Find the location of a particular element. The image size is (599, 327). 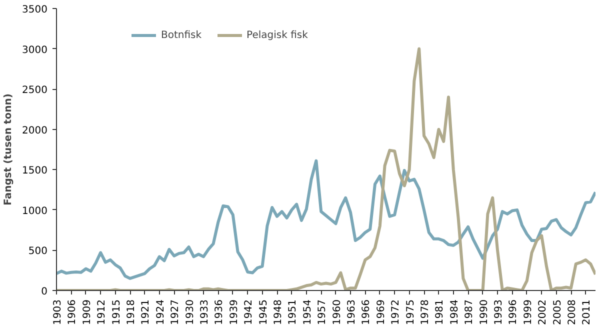

x-tick-label: 1978 is located at coordinates (425, 312).